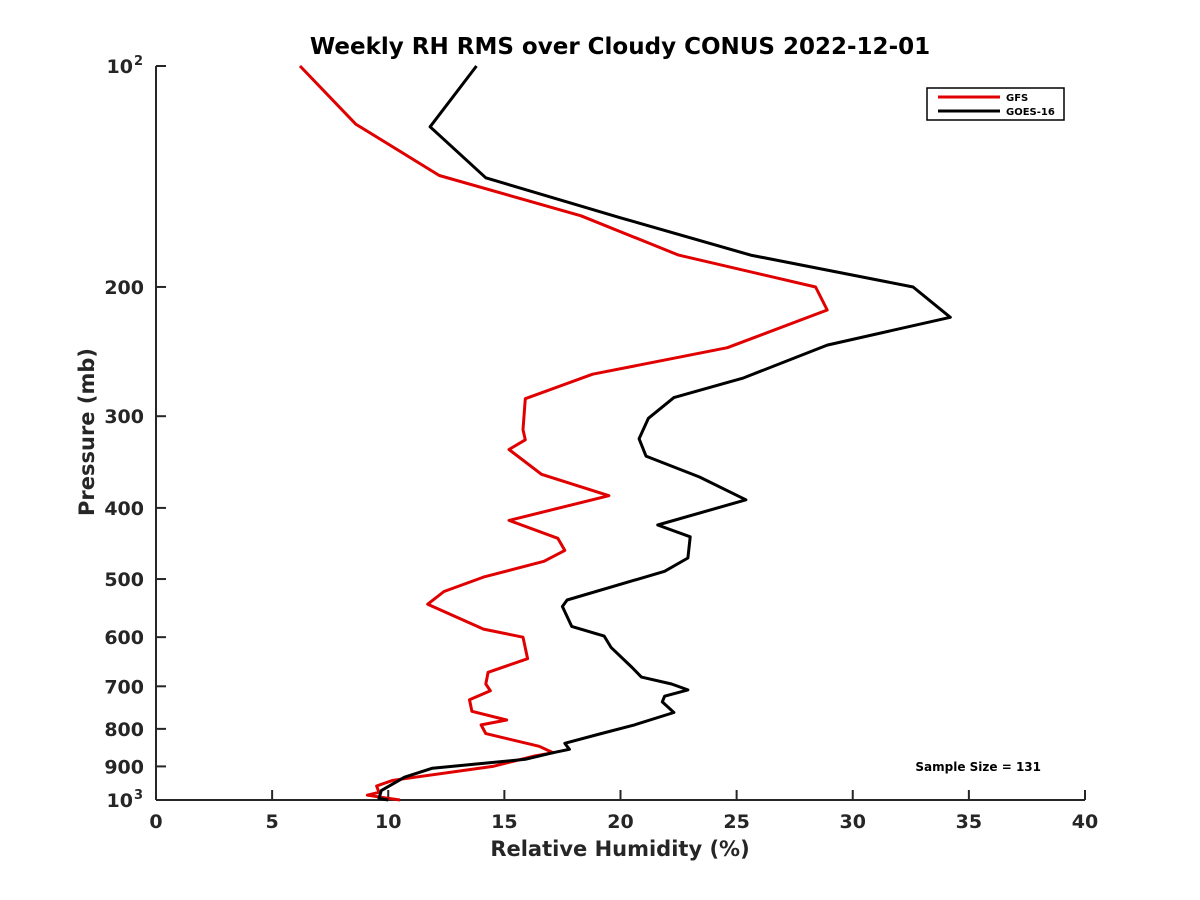 The height and width of the screenshot is (900, 1200). Describe the element at coordinates (124, 509) in the screenshot. I see `y-tick-label: 400` at that location.